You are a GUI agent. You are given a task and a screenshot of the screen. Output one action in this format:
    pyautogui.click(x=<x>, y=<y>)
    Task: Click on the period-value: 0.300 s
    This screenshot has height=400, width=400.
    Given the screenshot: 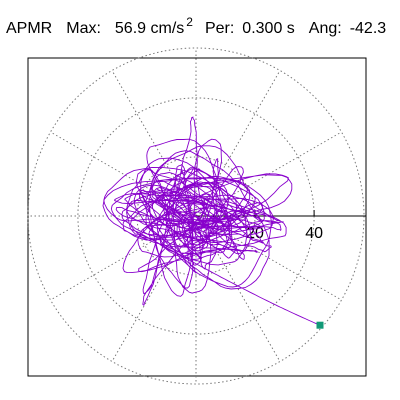 What is the action you would take?
    pyautogui.click(x=268, y=28)
    